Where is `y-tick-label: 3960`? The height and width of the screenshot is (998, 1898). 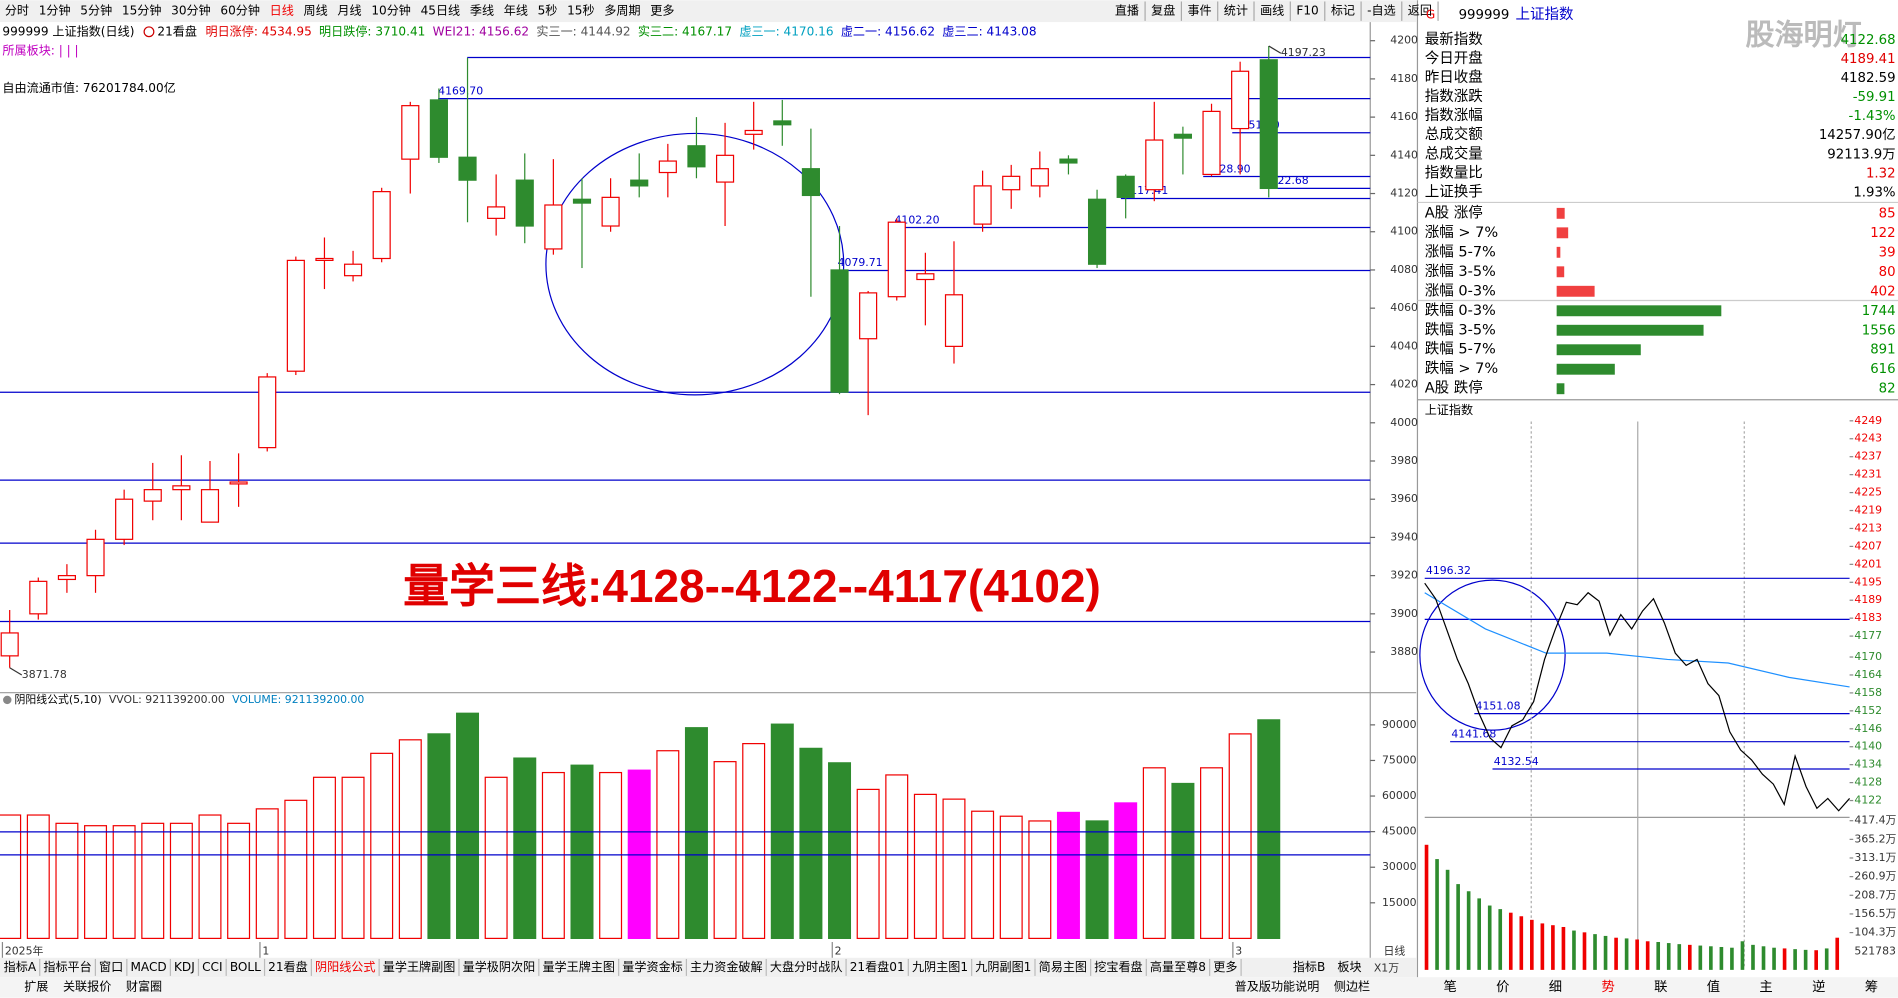
y-tick-label: 3960 is located at coordinates (1404, 498).